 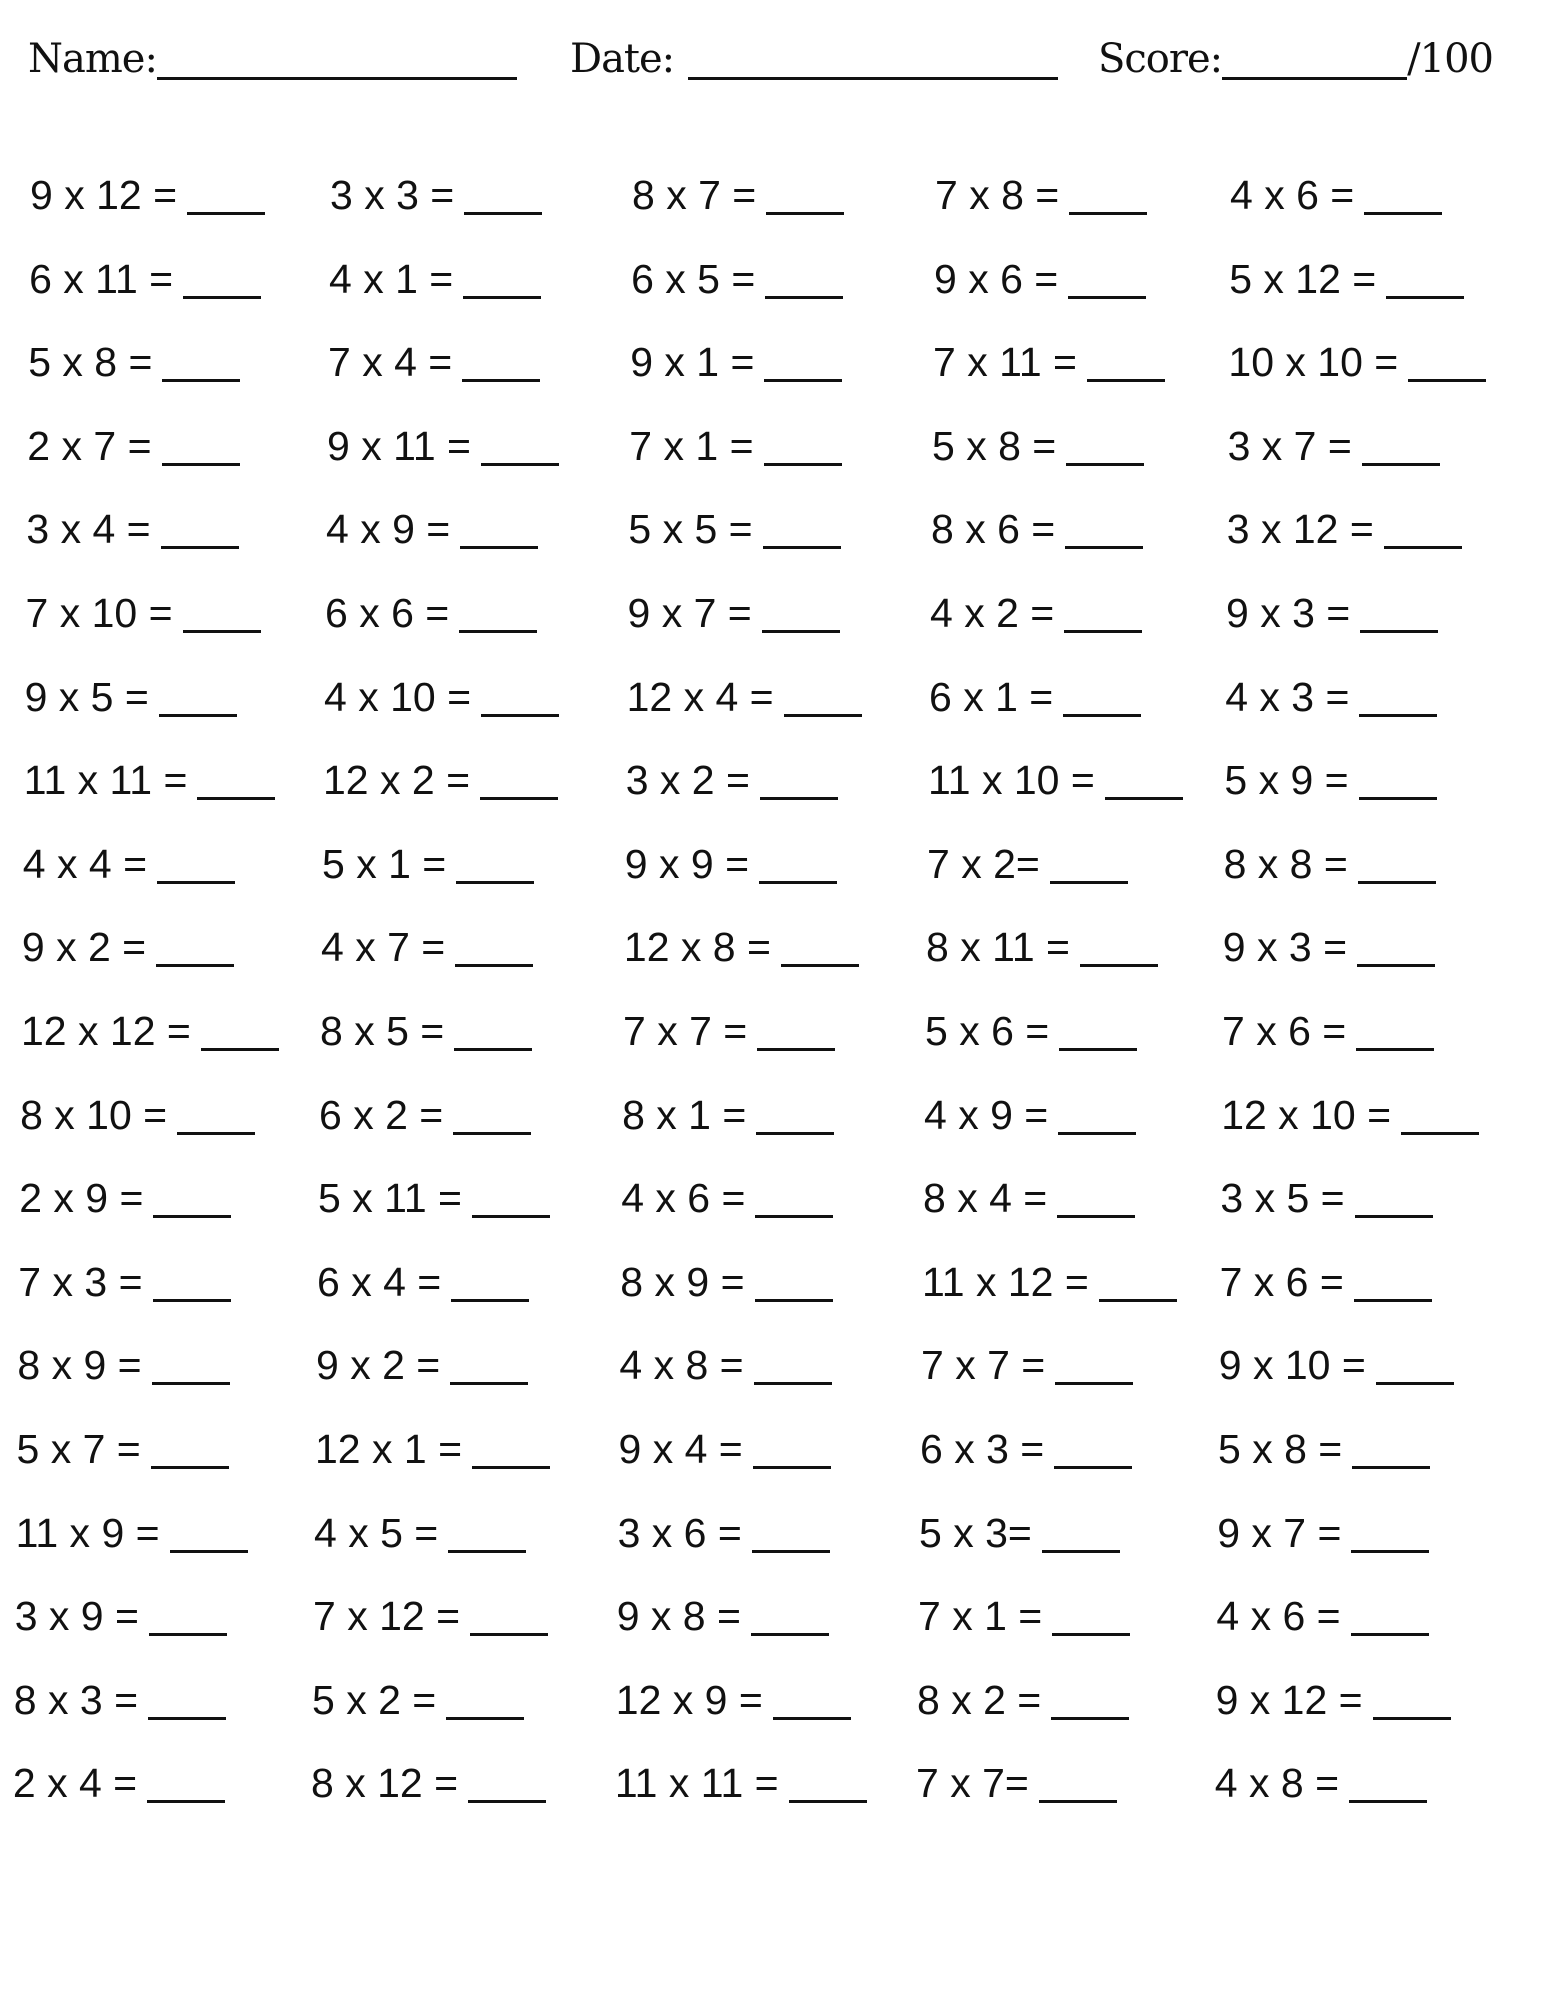 What do you see at coordinates (873, 78) in the screenshot?
I see `date-line` at bounding box center [873, 78].